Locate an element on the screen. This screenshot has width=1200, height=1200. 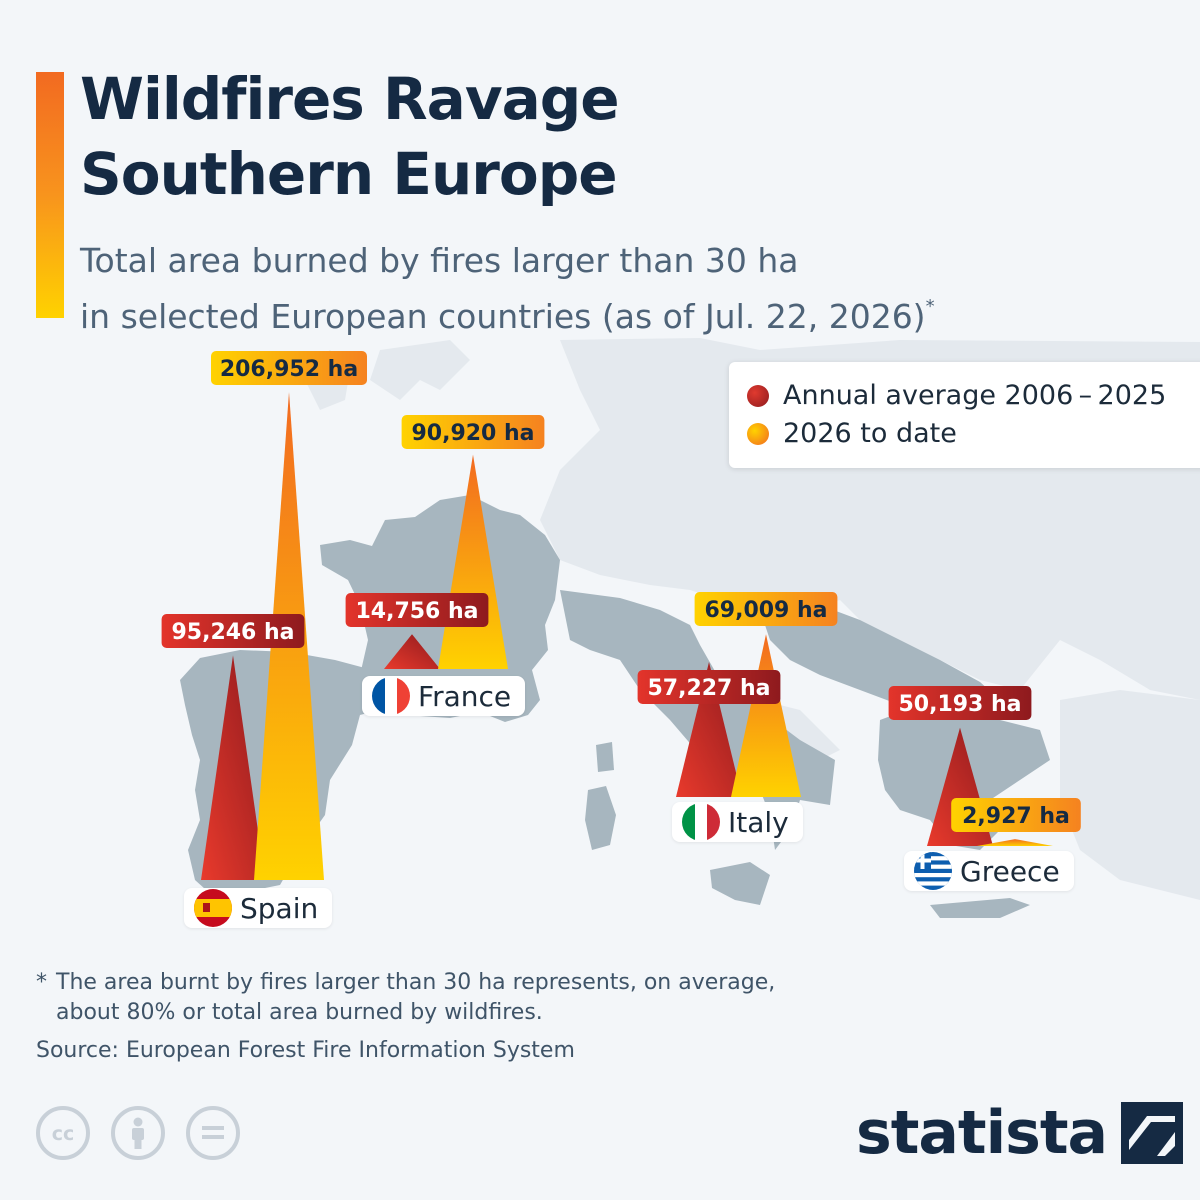
title-accent-bar is located at coordinates (50, 195).